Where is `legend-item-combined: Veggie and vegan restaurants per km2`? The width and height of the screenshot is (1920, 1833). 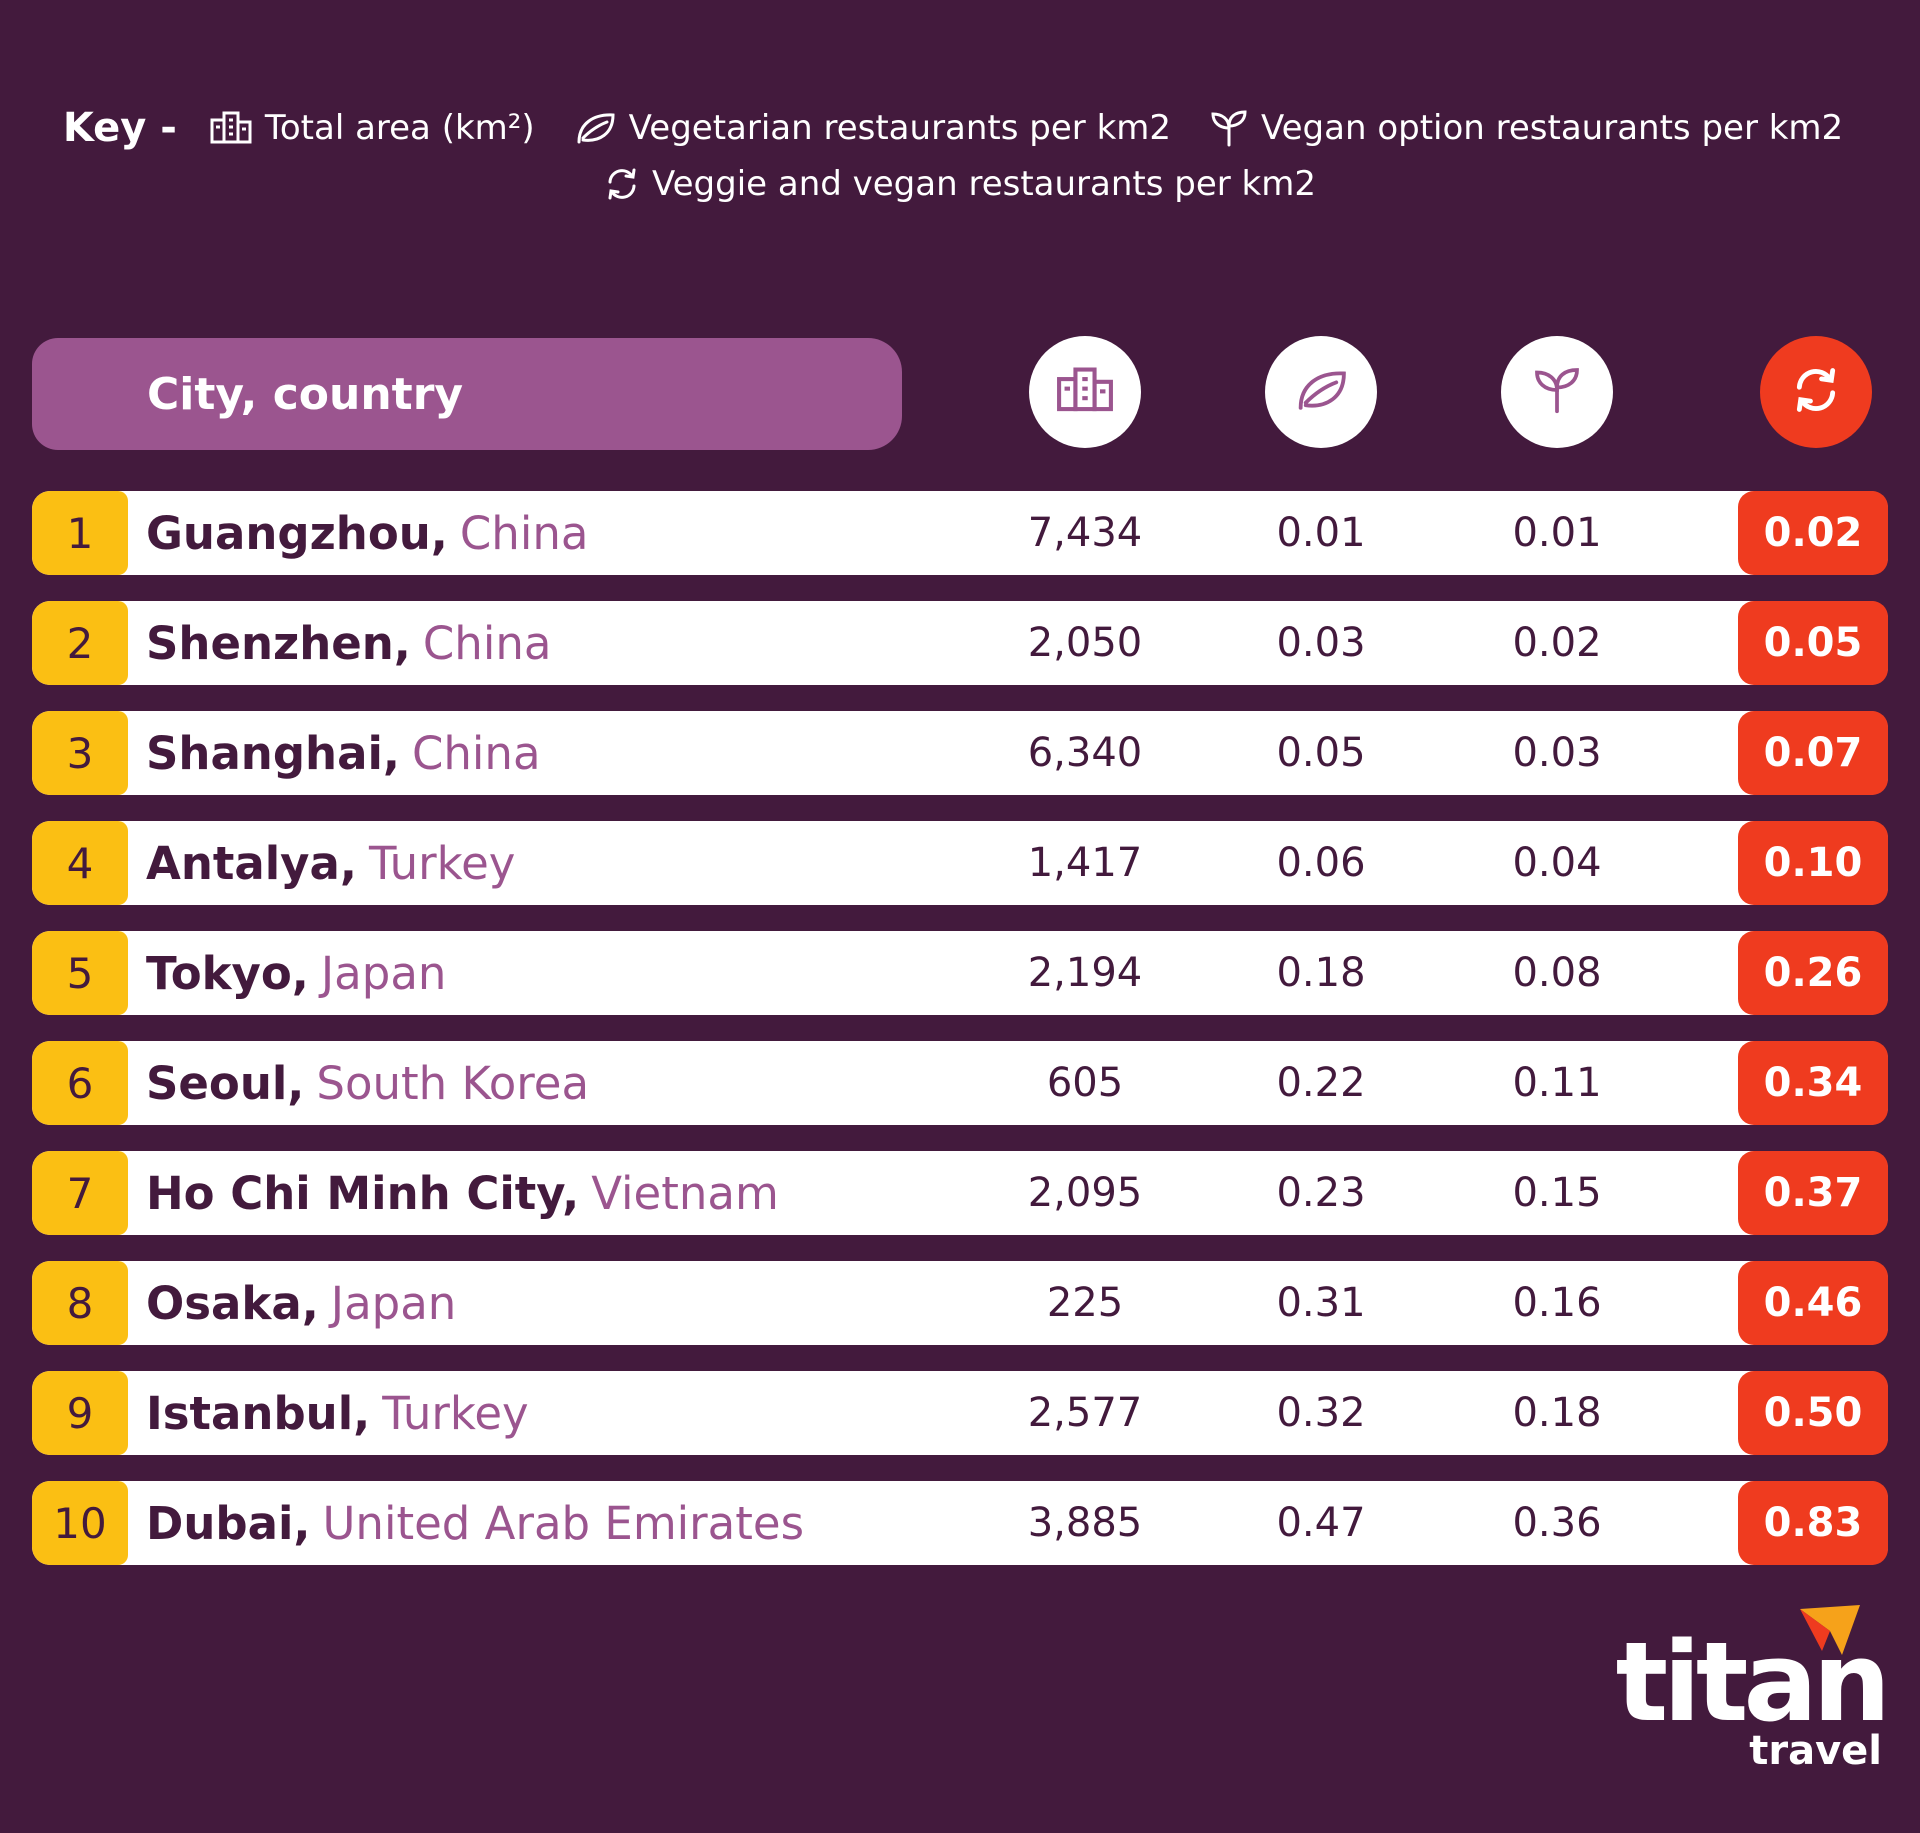 legend-item-combined: Veggie and vegan restaurants per km2 is located at coordinates (960, 184).